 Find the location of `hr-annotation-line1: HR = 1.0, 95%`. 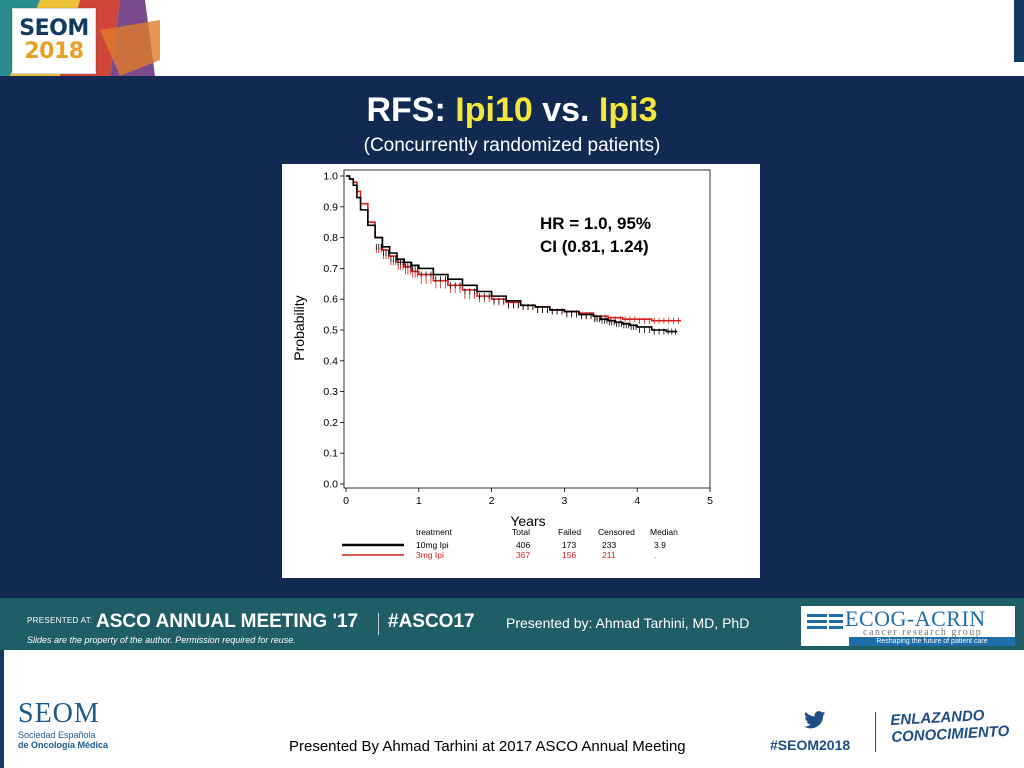

hr-annotation-line1: HR = 1.0, 95% is located at coordinates (595, 223).